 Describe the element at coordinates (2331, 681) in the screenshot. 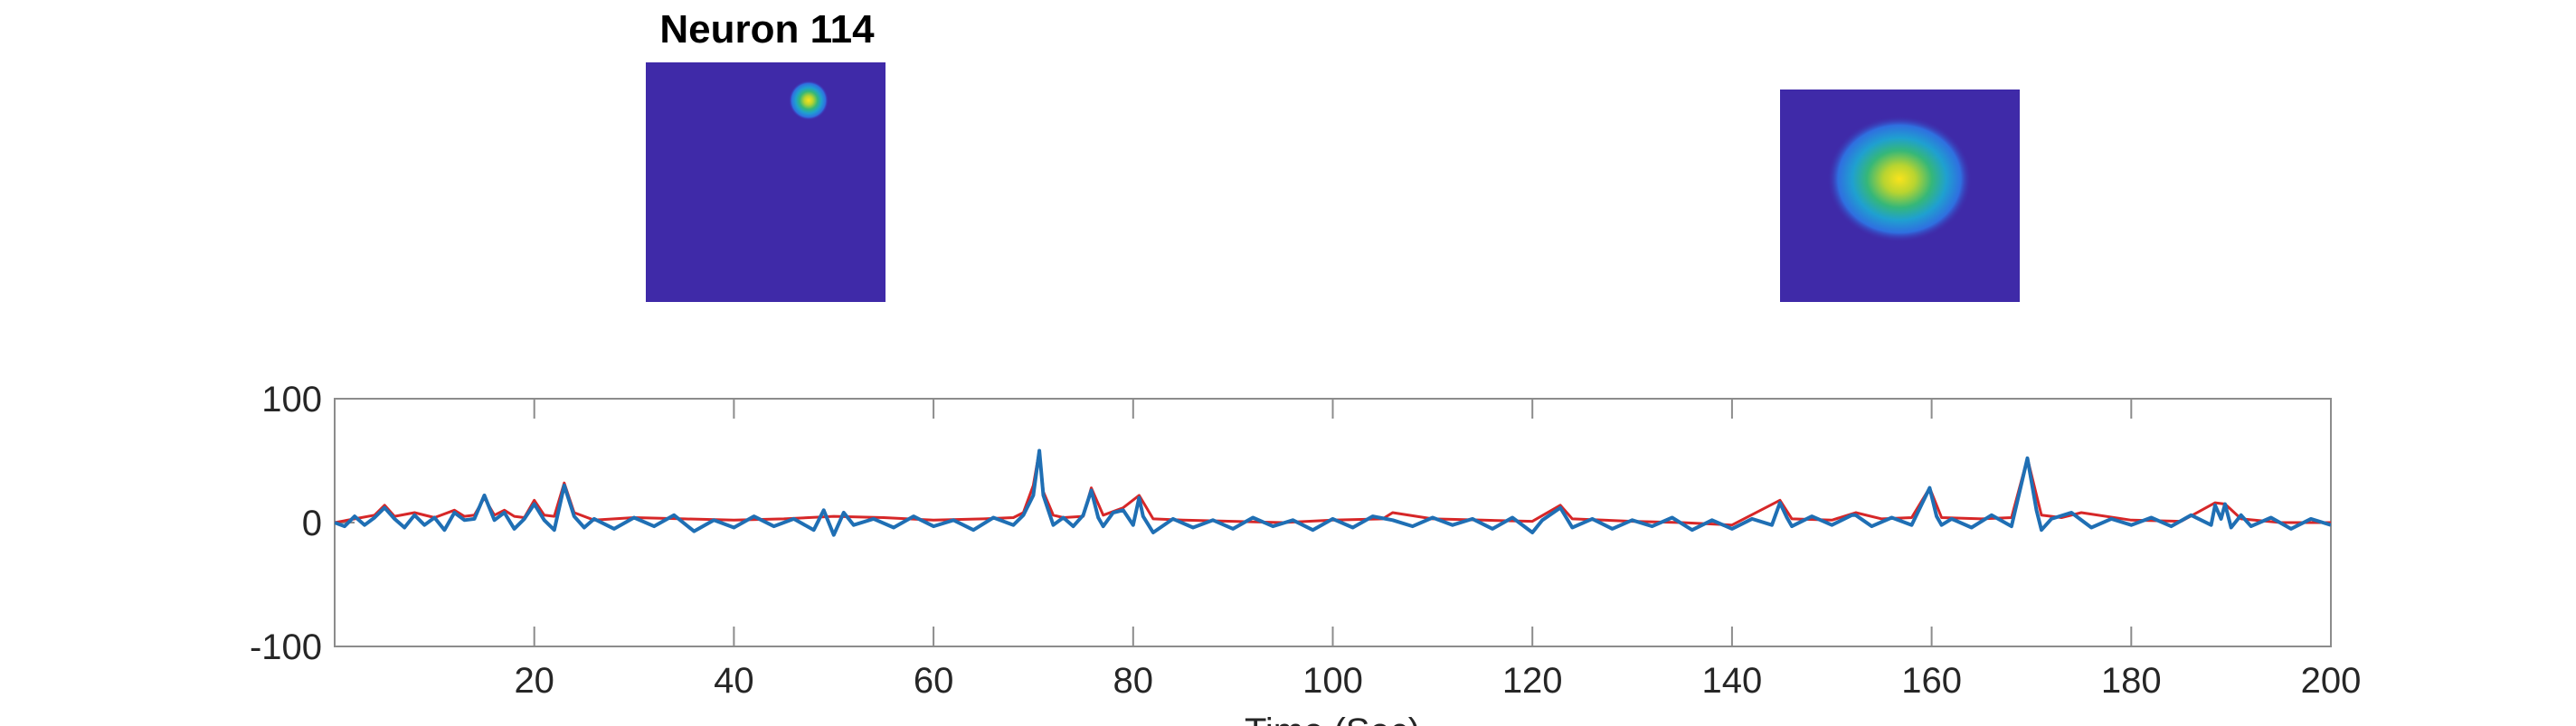

I see `x-tick-label: 200` at that location.